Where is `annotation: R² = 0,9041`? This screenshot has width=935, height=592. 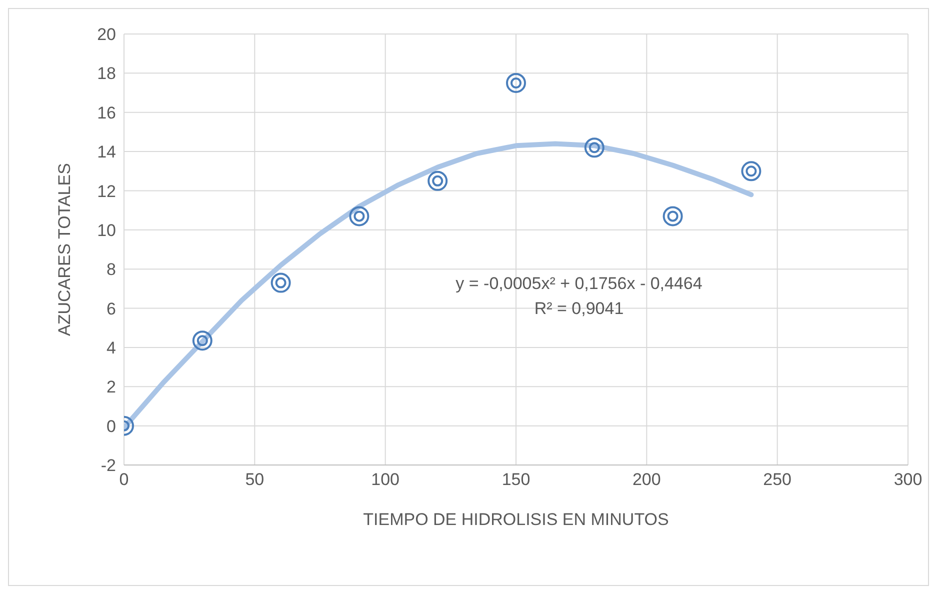 annotation: R² = 0,9041 is located at coordinates (579, 309).